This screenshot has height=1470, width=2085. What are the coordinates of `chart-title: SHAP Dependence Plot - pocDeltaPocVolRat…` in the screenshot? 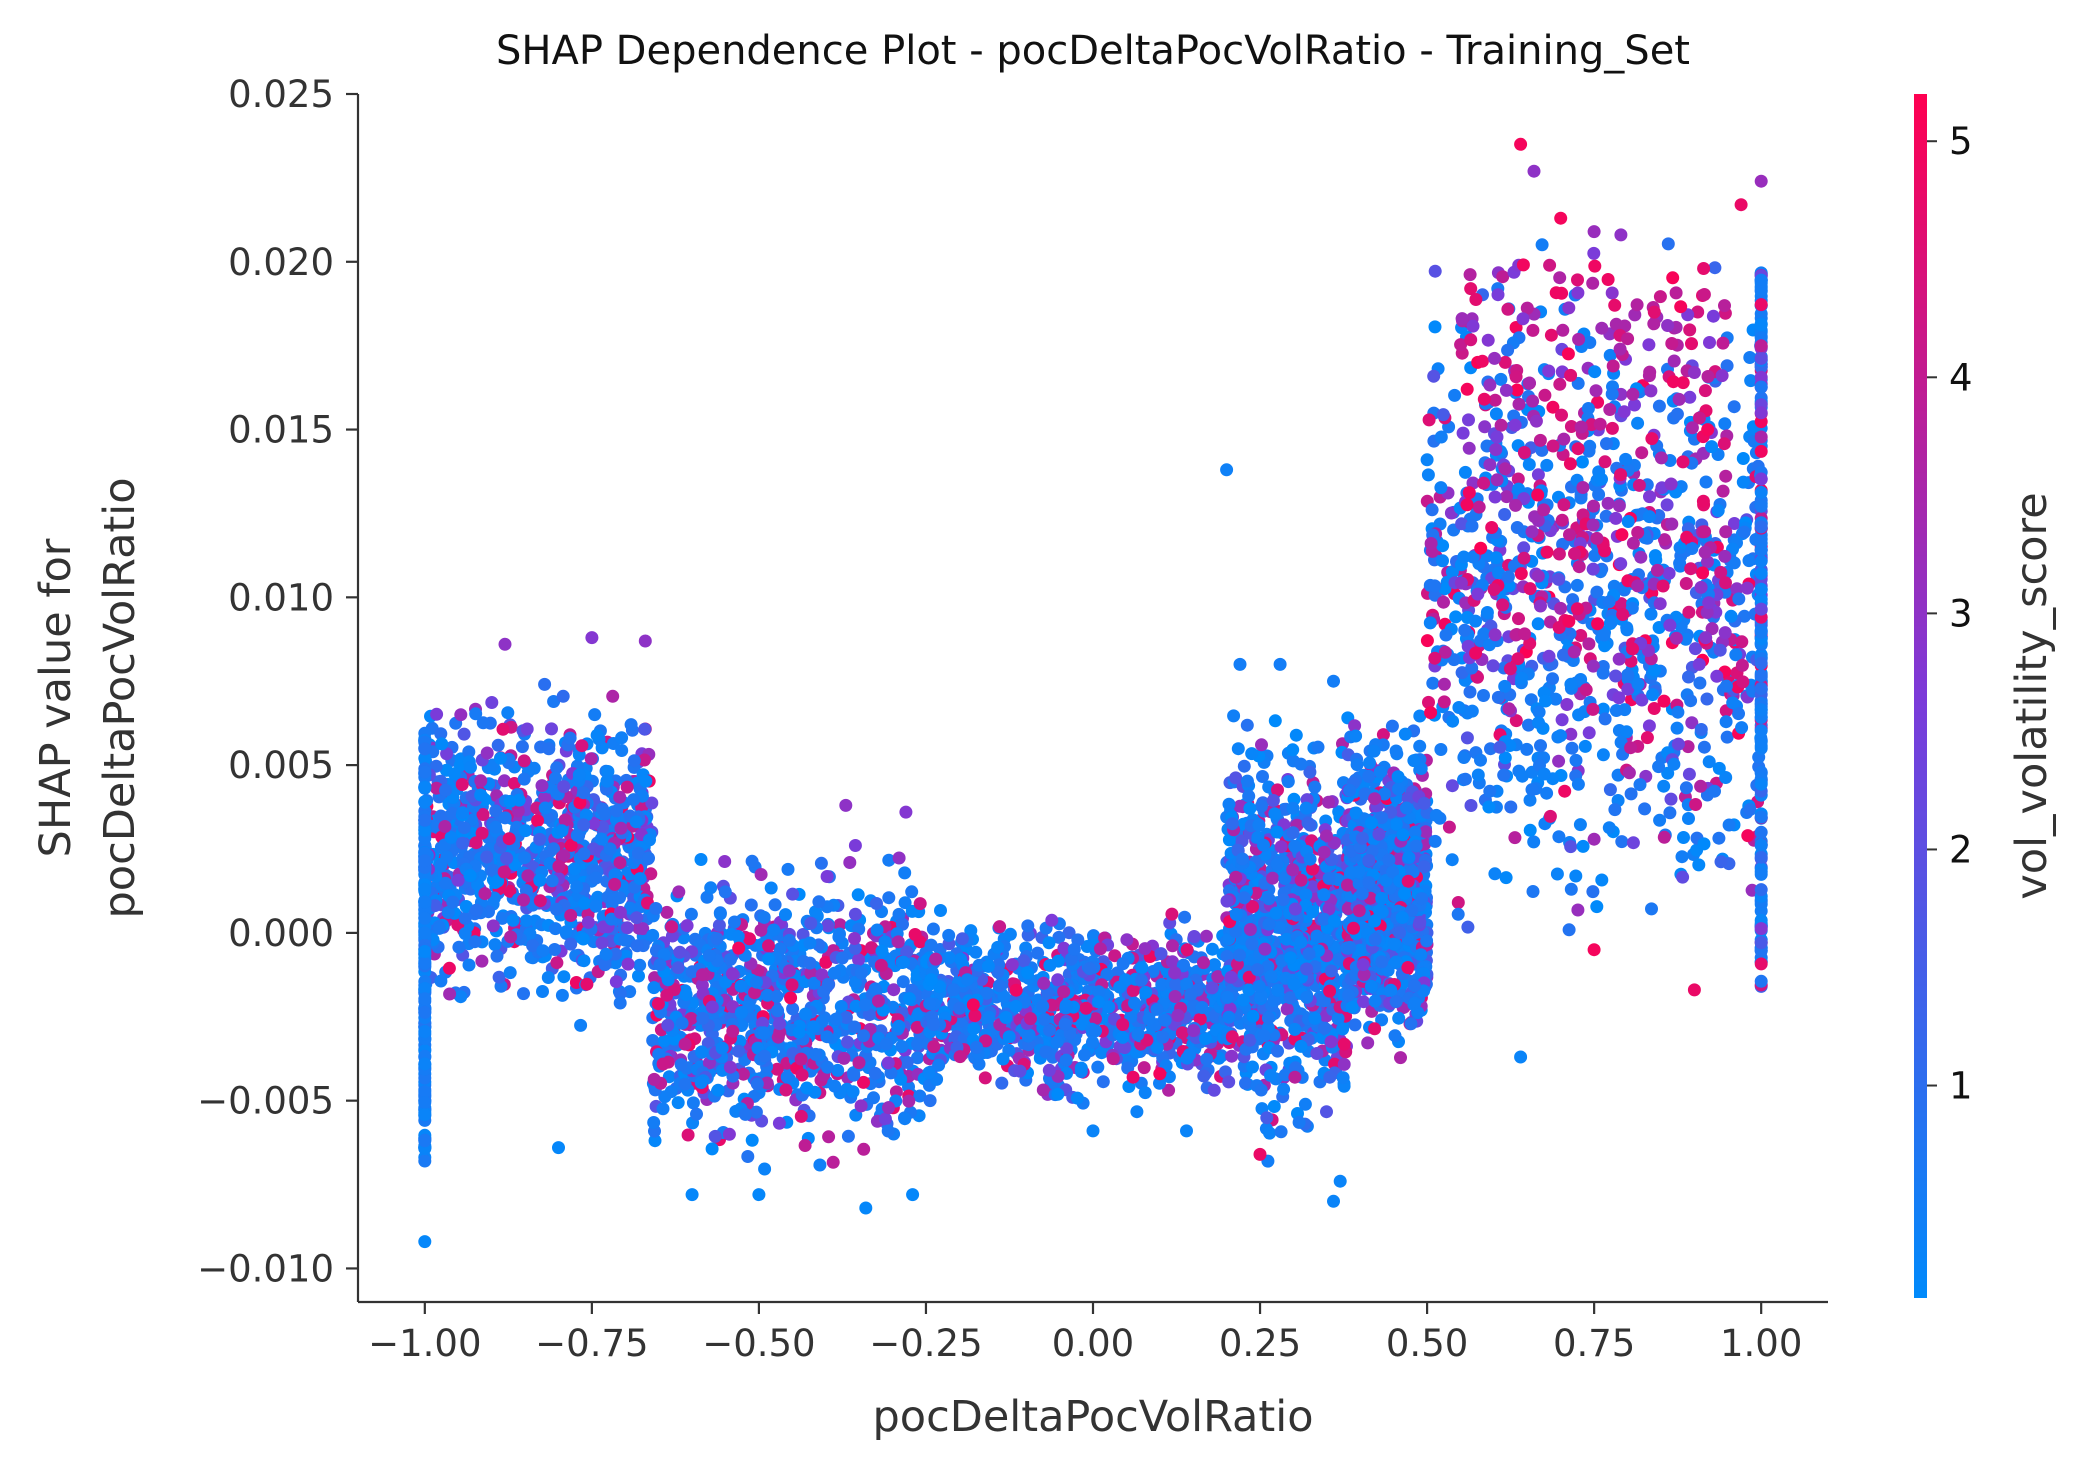 It's located at (1093, 51).